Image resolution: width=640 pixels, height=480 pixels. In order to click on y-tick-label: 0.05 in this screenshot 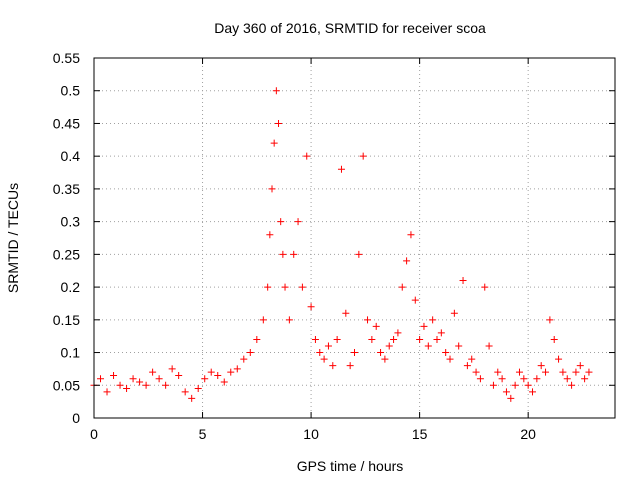, I will do `click(66, 385)`.